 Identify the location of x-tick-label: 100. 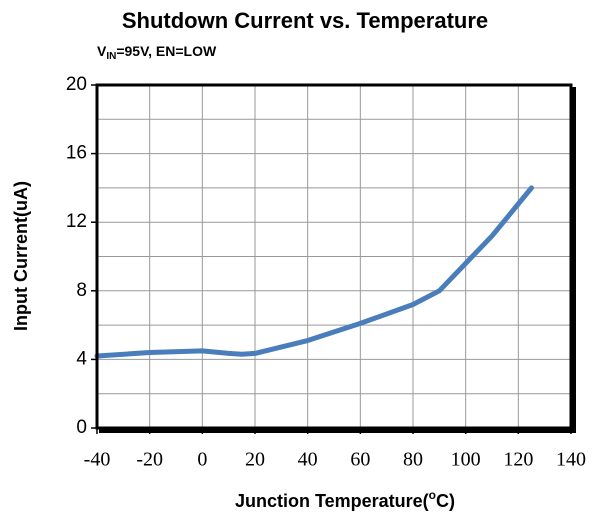
(466, 460).